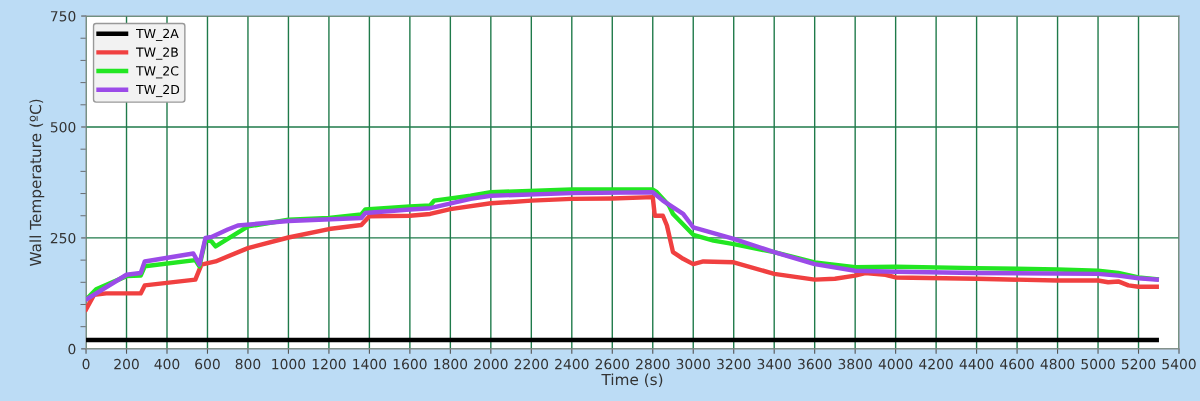  Describe the element at coordinates (157, 72) in the screenshot. I see `legend-label: TW_2C` at that location.